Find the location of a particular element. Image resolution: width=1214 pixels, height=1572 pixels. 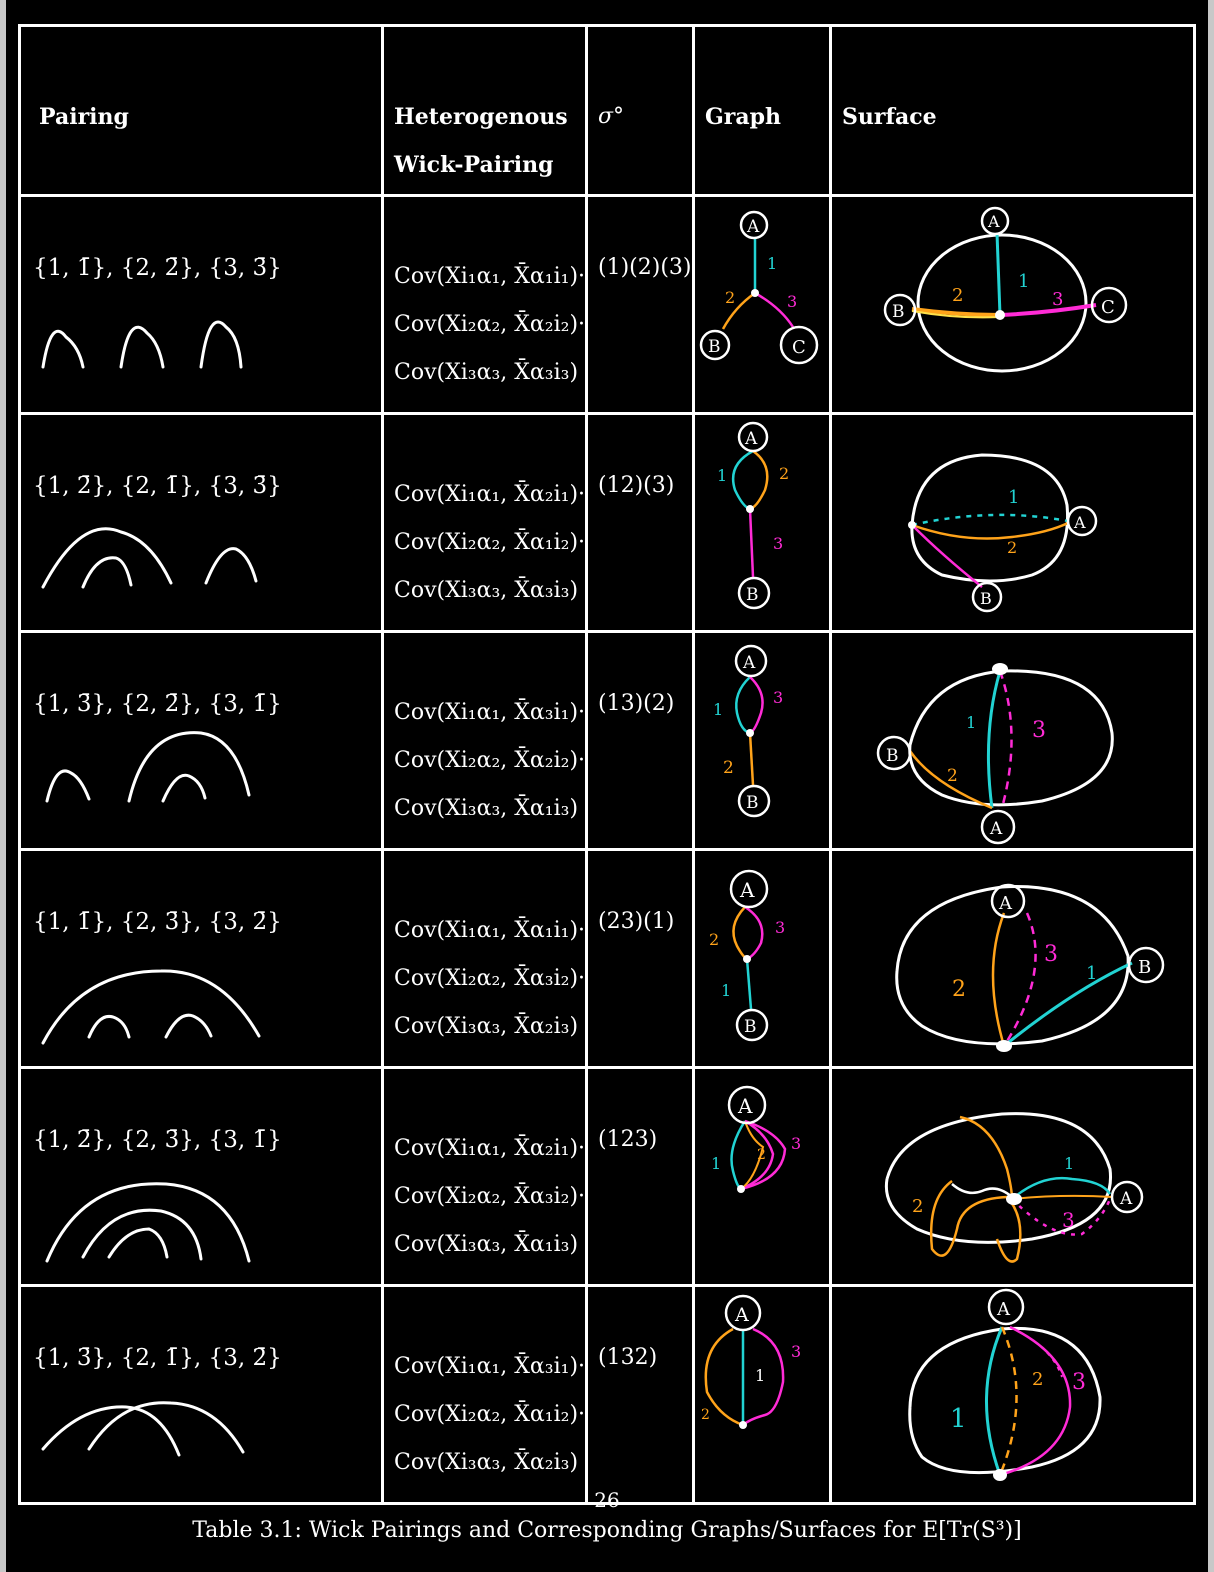

surface-drawing: A B C 1 2 3 is located at coordinates (1005, 289).